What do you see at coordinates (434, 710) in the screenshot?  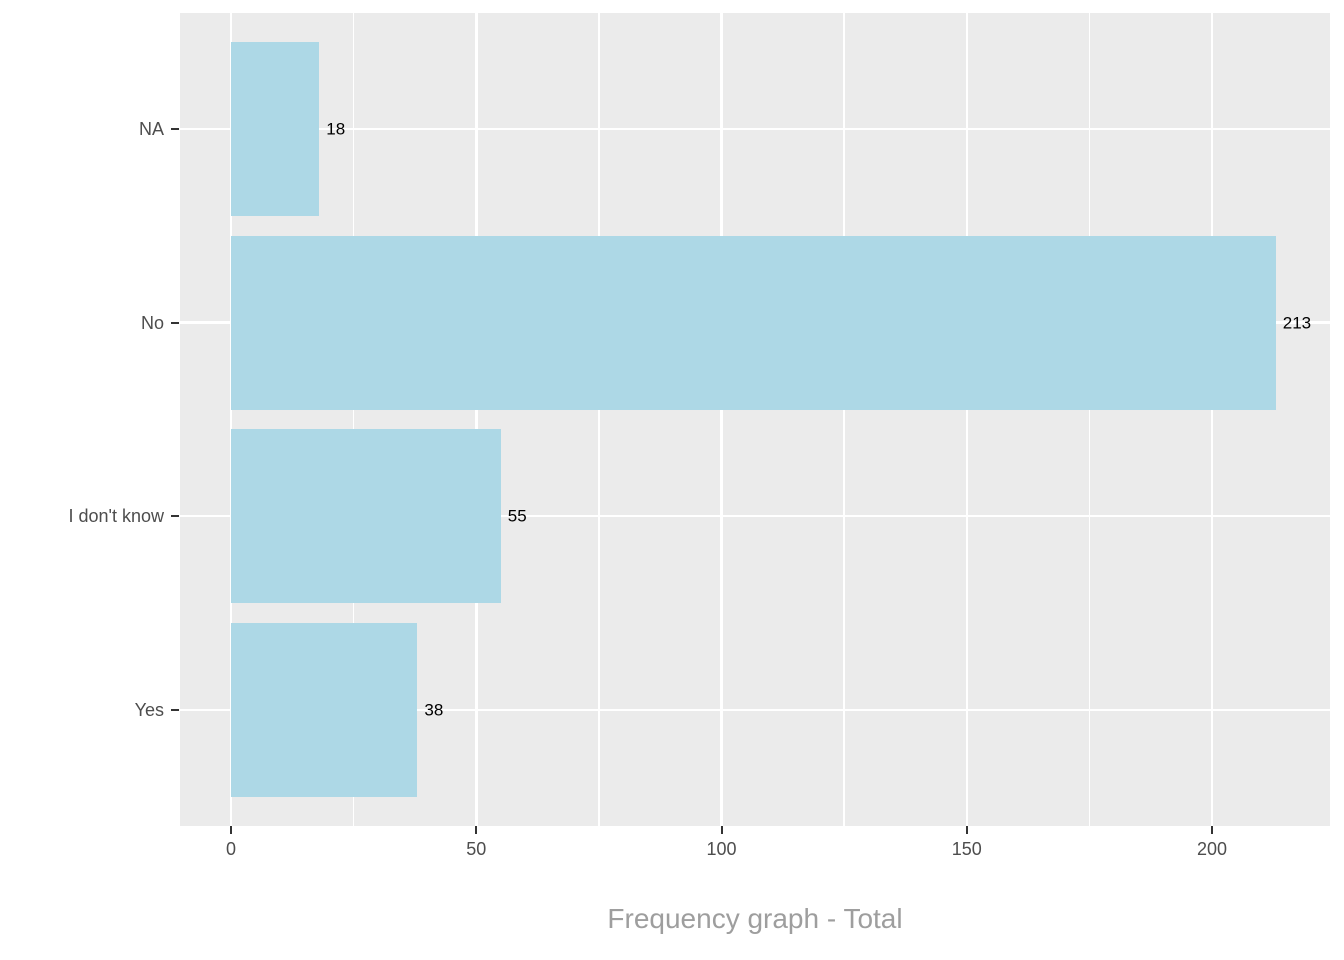 I see `bar-value-label: 38` at bounding box center [434, 710].